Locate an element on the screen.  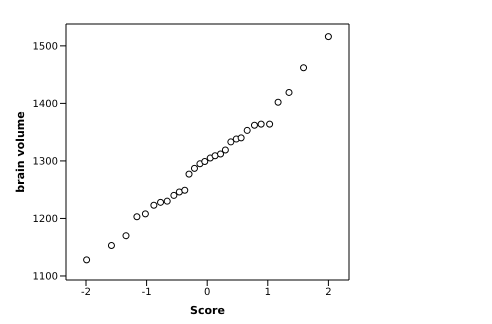
y-tick-label: 1300 is located at coordinates (45, 162).